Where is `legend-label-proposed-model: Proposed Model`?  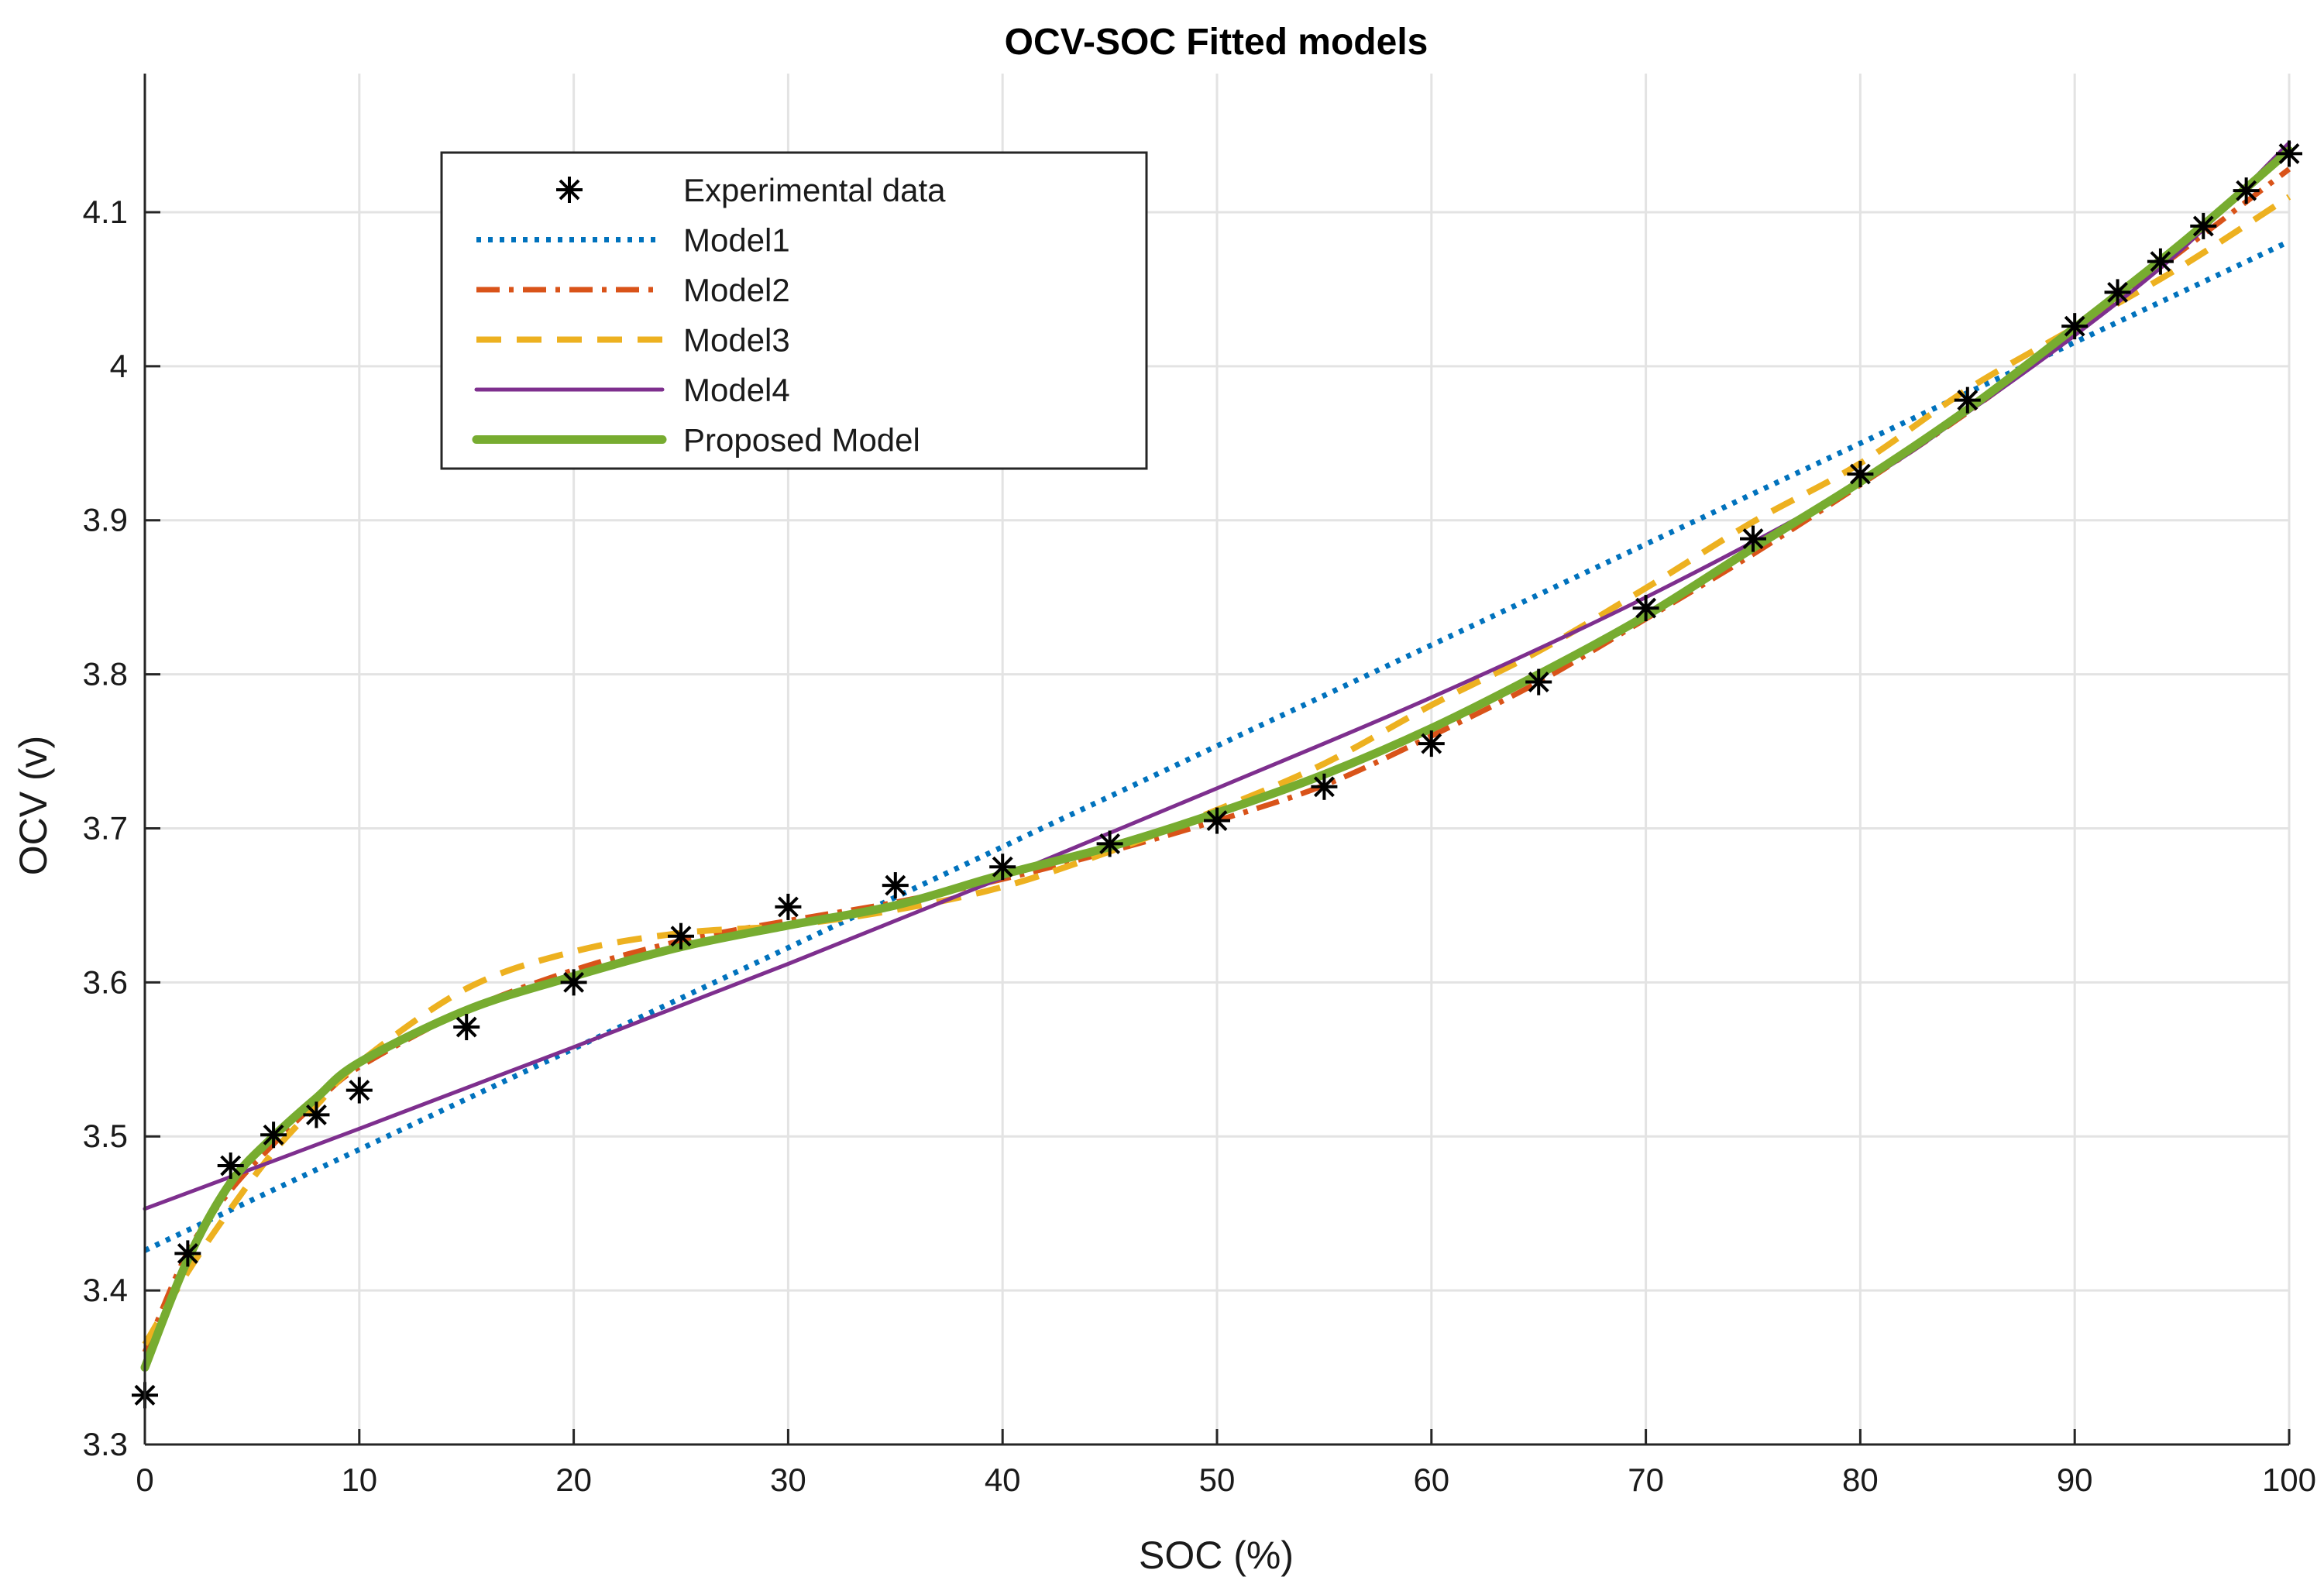 legend-label-proposed-model: Proposed Model is located at coordinates (801, 440).